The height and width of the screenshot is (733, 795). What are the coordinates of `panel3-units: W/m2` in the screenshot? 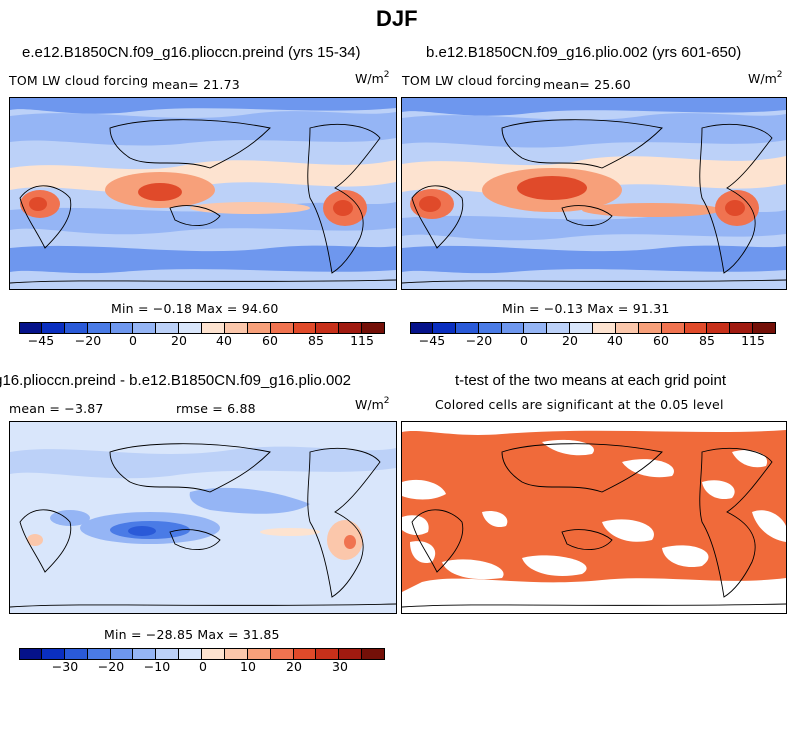 It's located at (372, 404).